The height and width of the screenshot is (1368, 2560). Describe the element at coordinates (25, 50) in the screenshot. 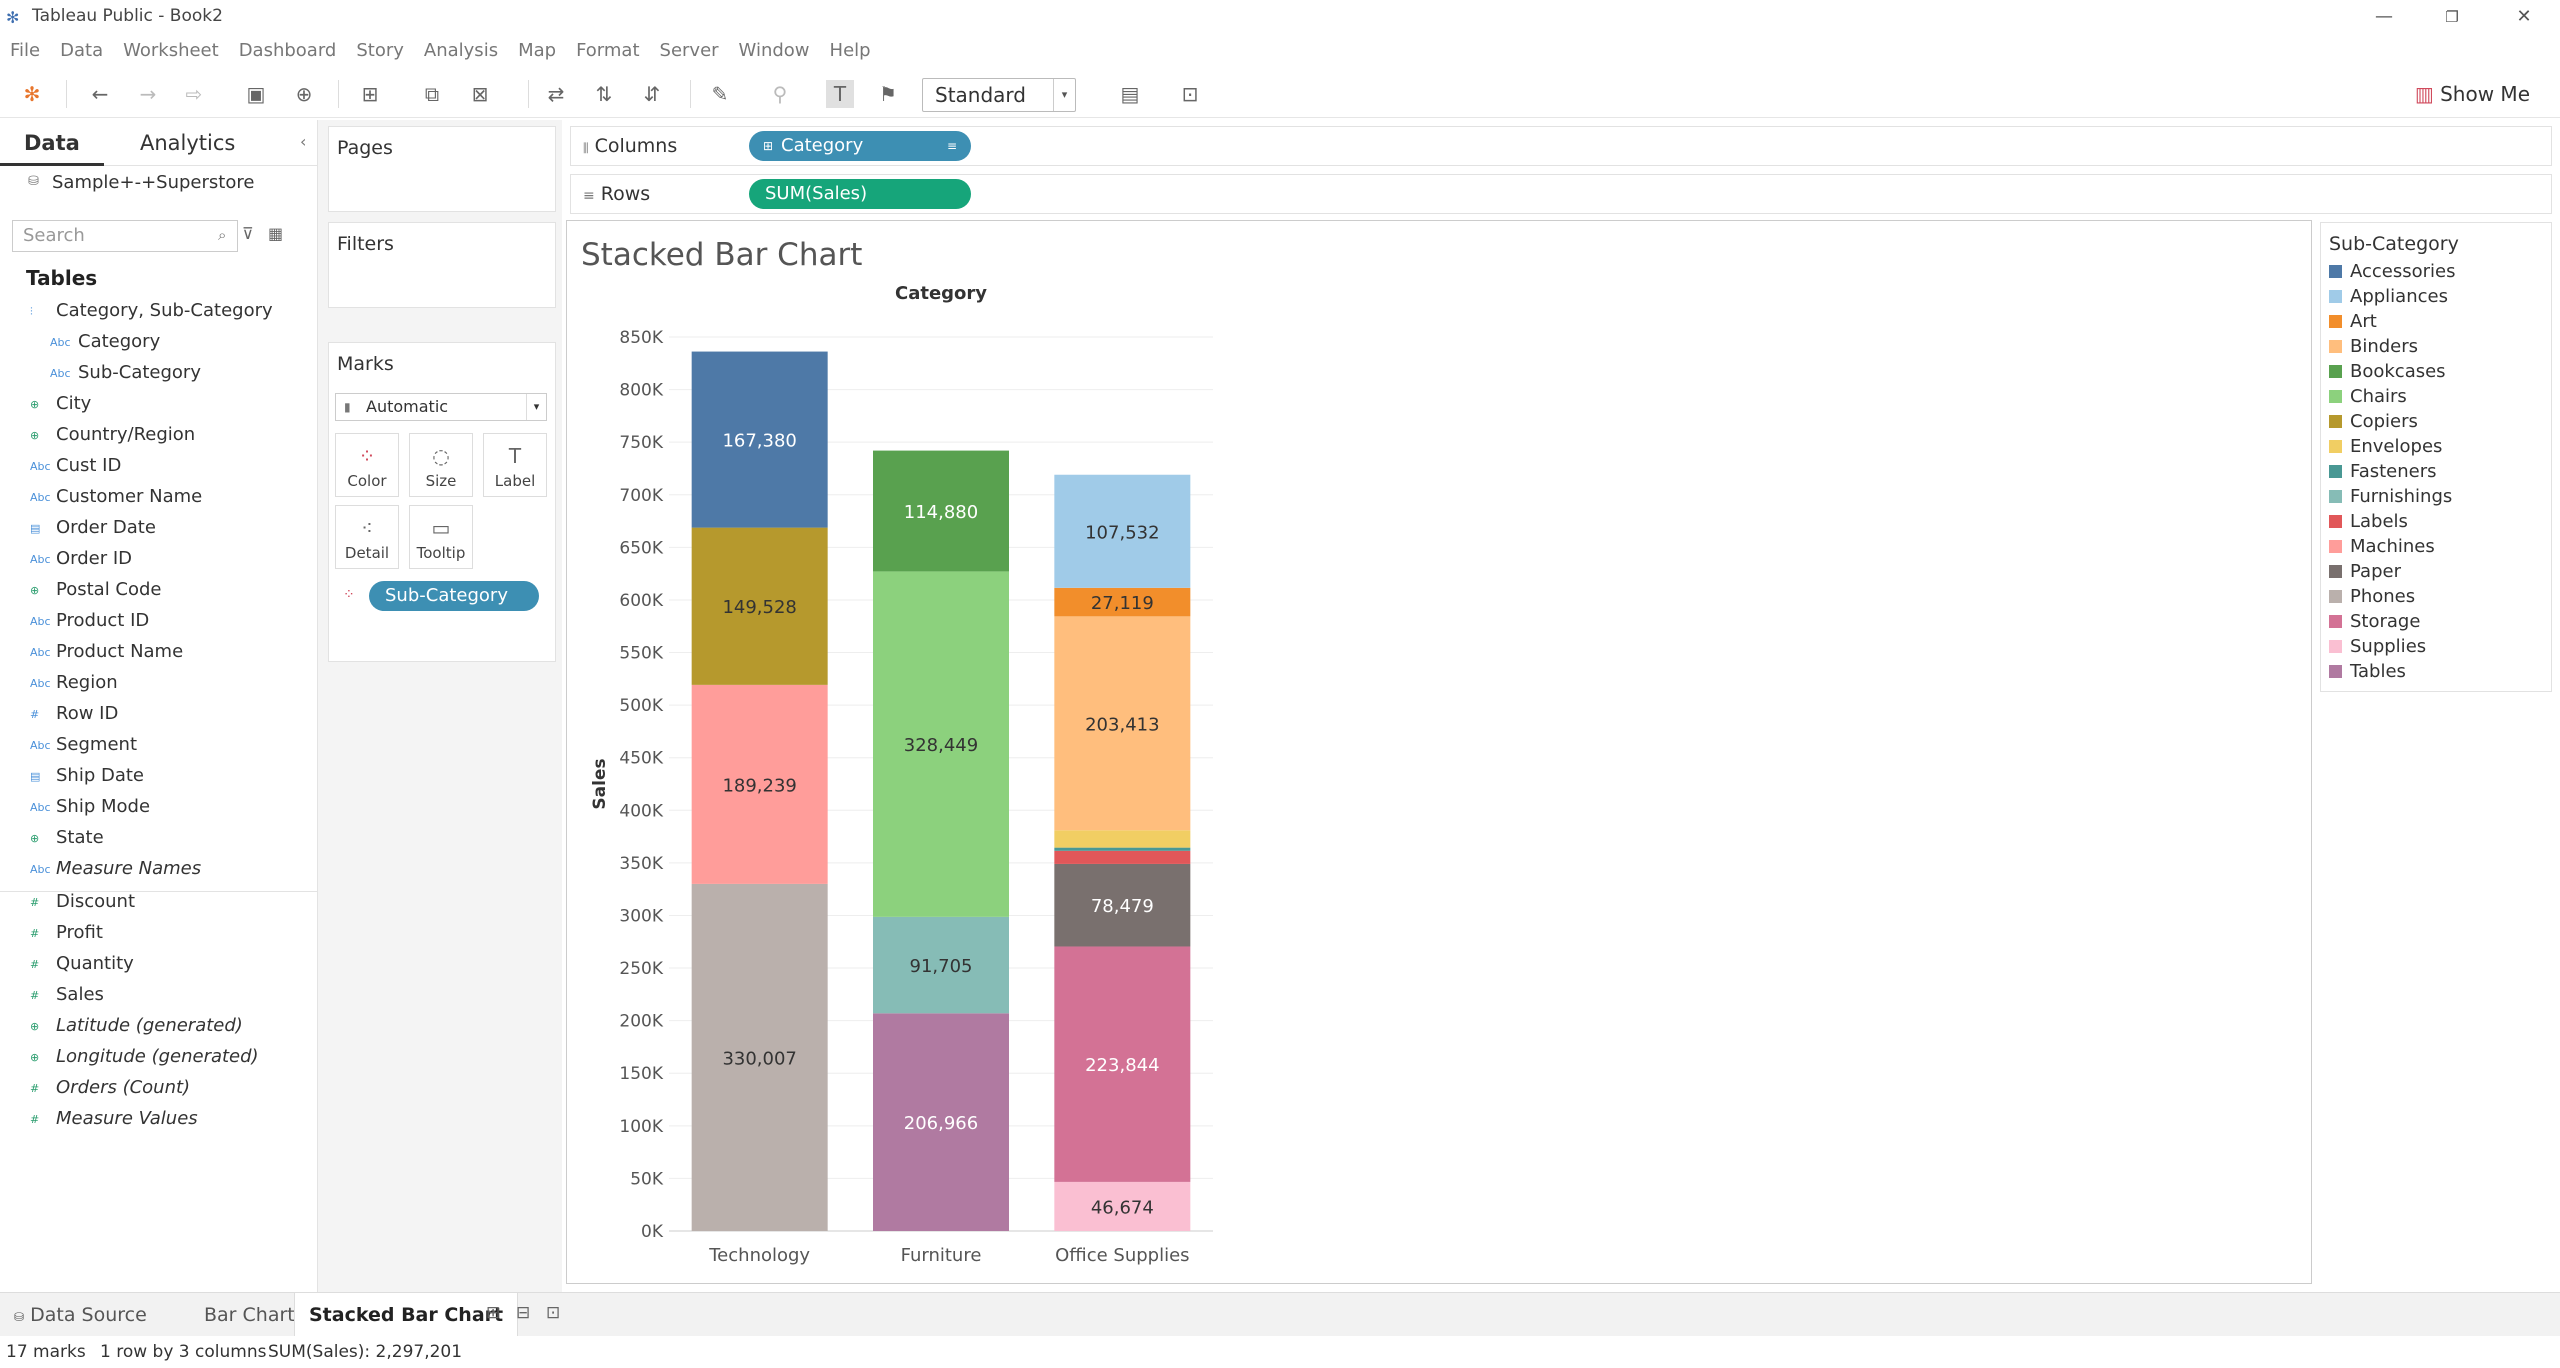

I see `menu-item-file: File` at that location.